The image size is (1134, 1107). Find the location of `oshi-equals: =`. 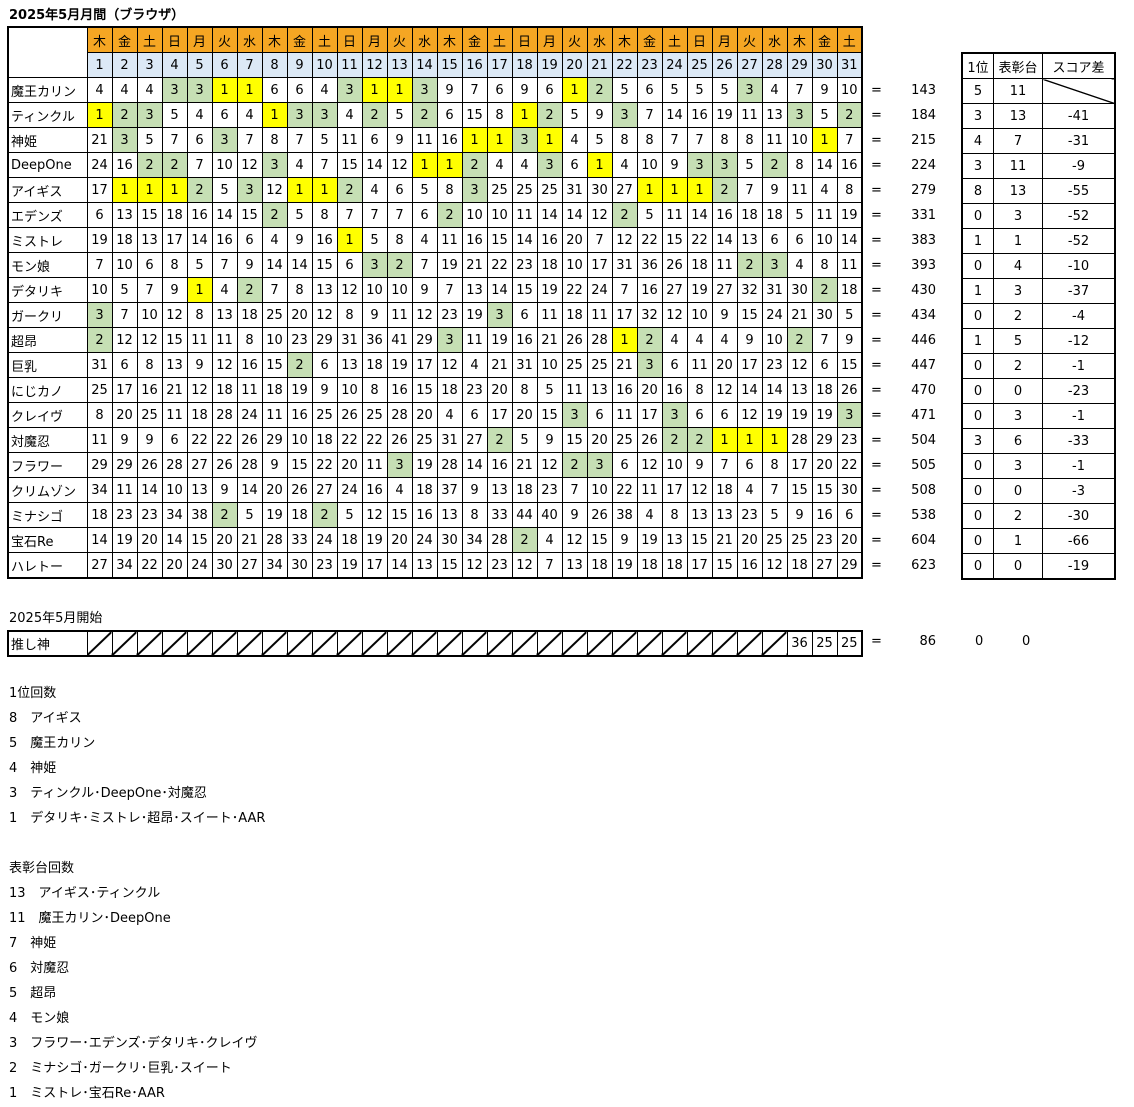

oshi-equals: = is located at coordinates (876, 641).